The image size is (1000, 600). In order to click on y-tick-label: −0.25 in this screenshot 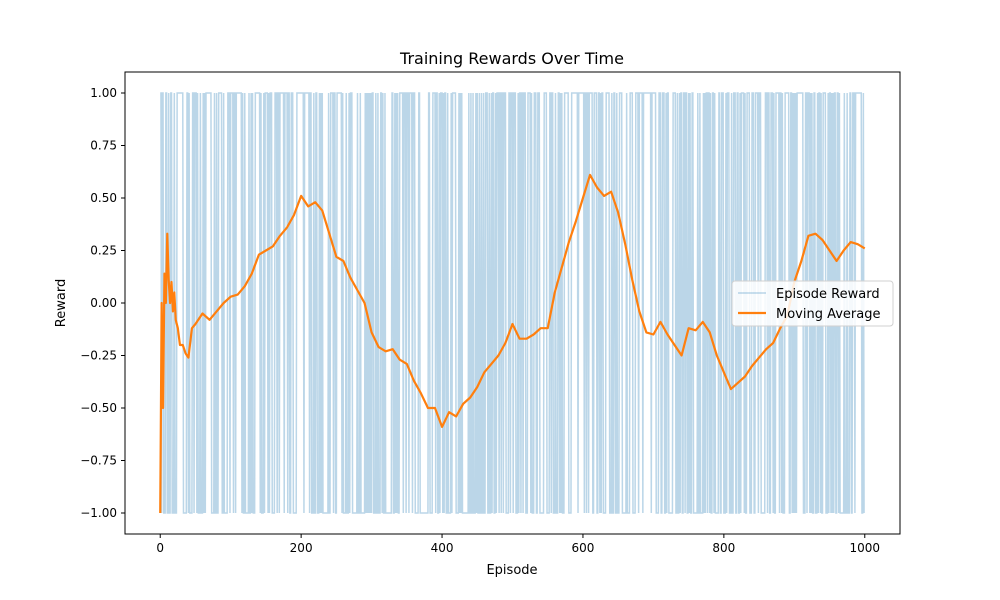, I will do `click(98, 356)`.